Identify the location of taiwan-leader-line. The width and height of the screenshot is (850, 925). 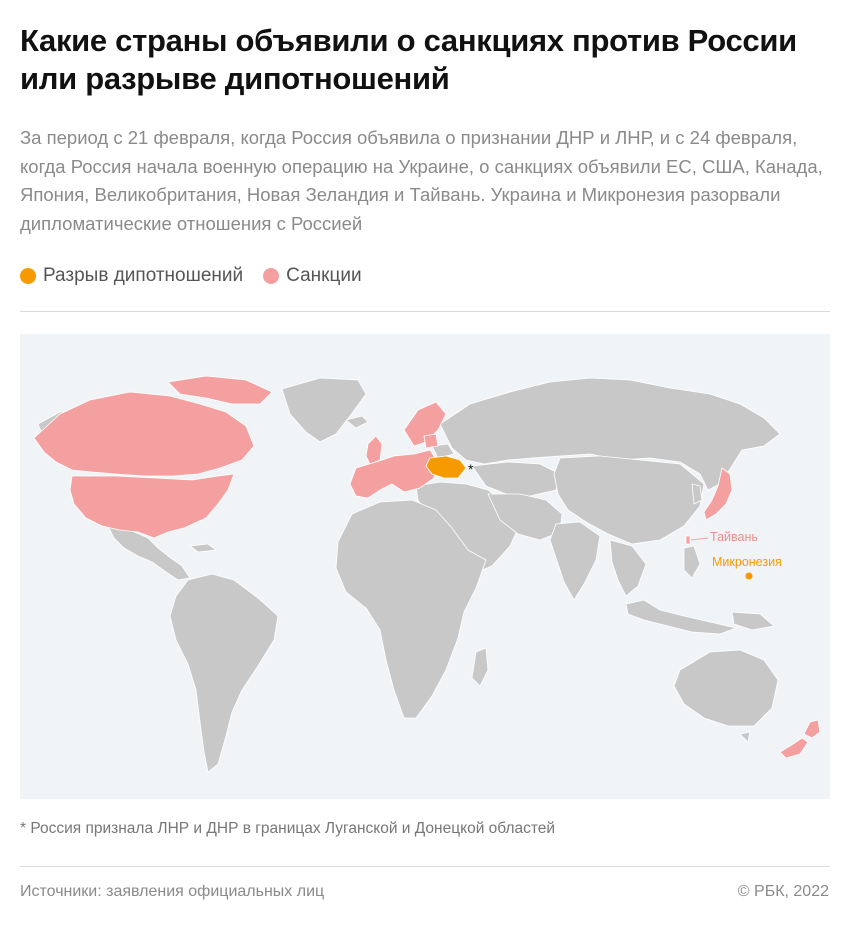
(699, 539).